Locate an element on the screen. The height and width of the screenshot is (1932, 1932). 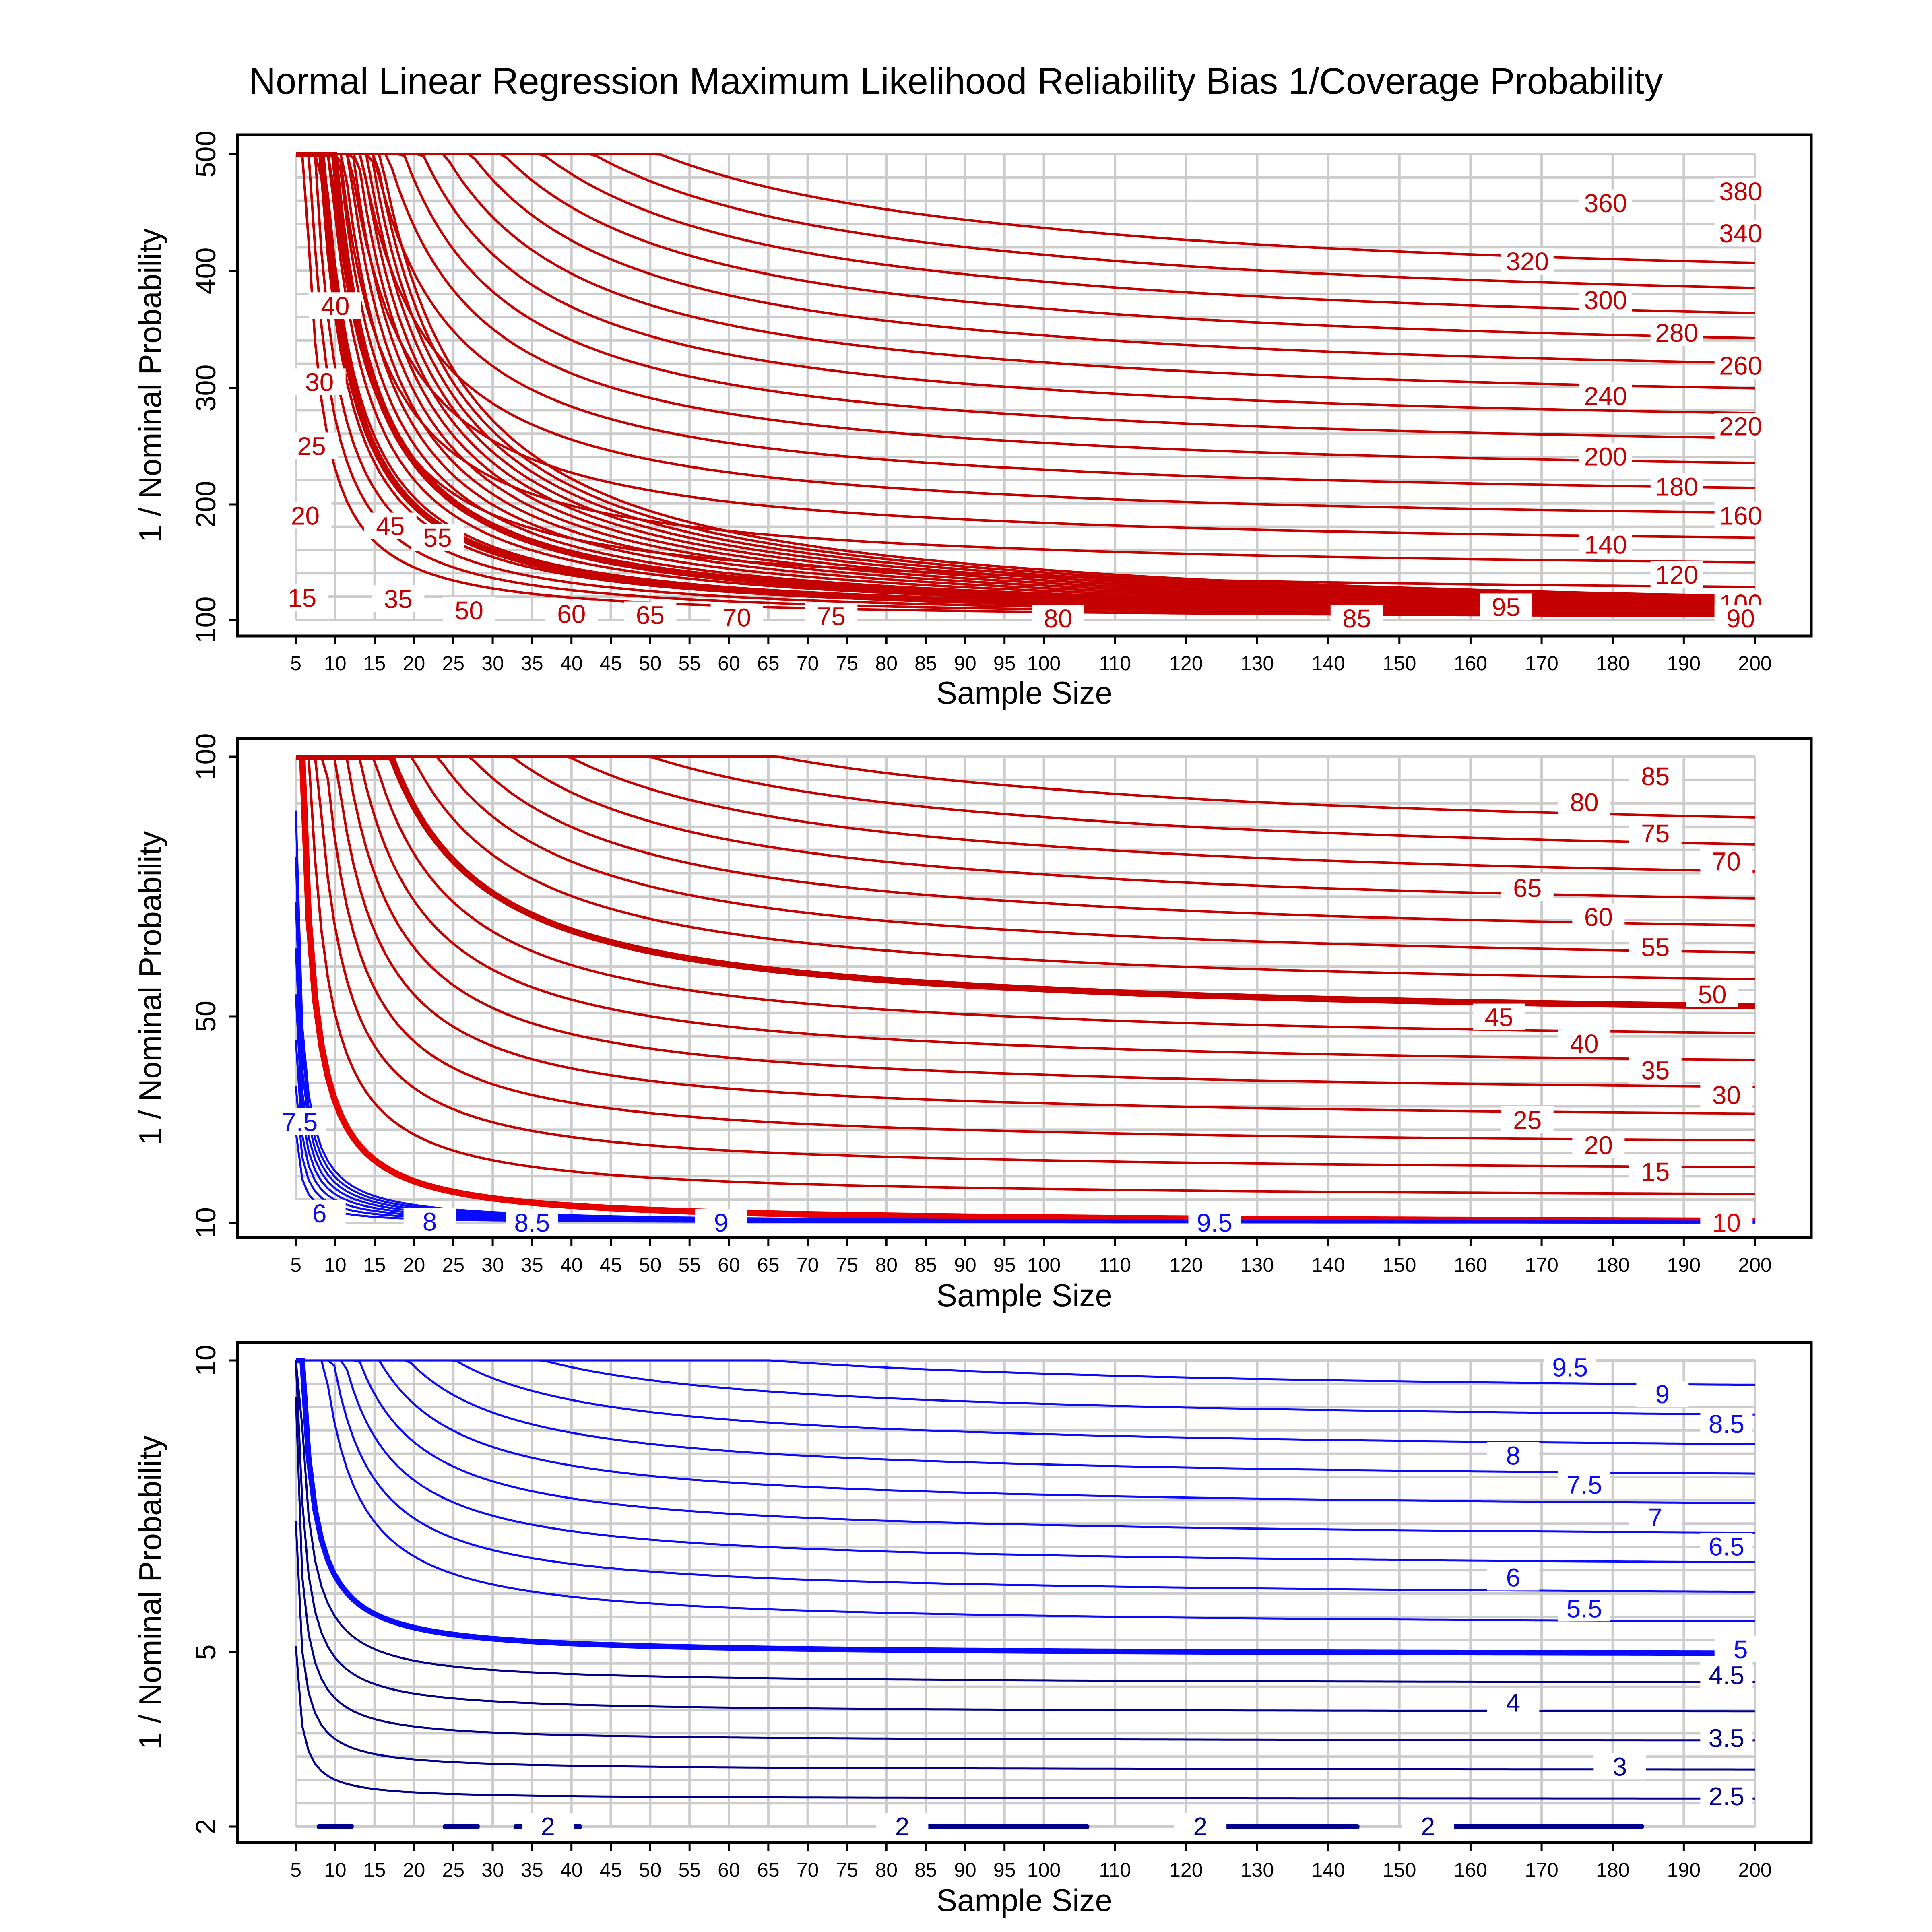
contour-label: 4.5 is located at coordinates (1726, 1675).